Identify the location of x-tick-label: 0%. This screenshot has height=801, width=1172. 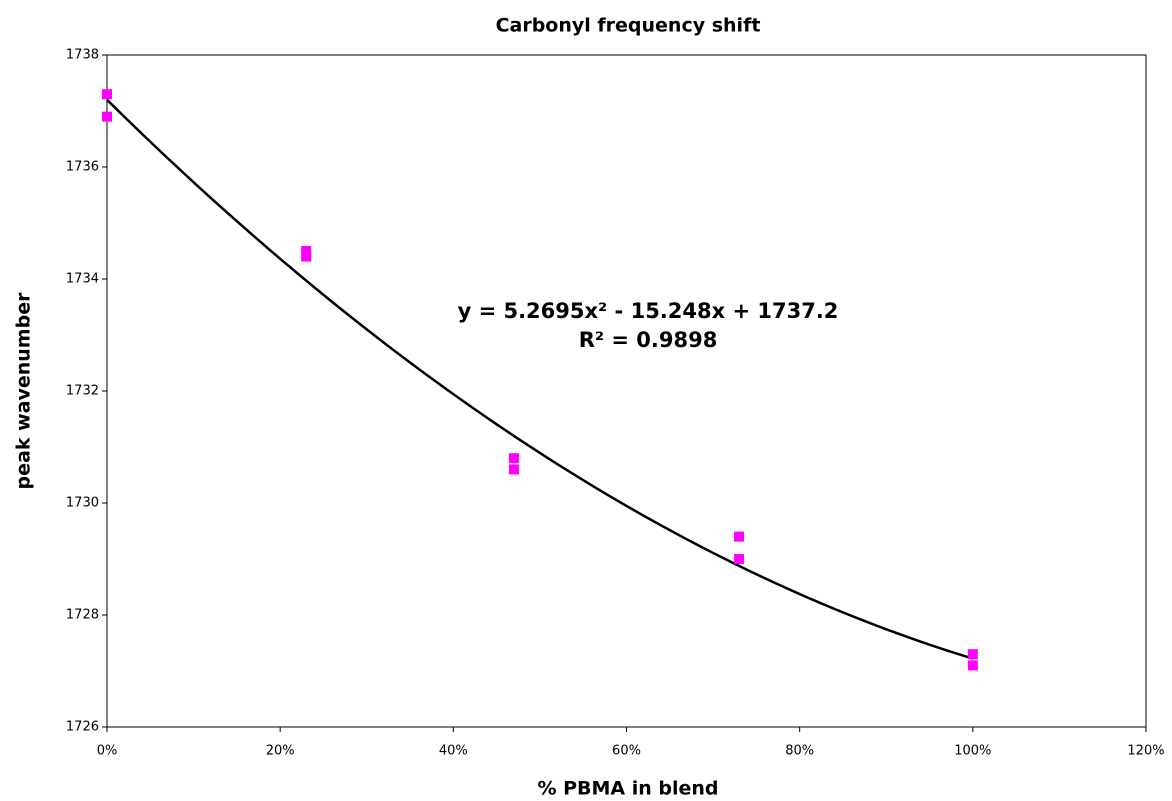
(107, 751).